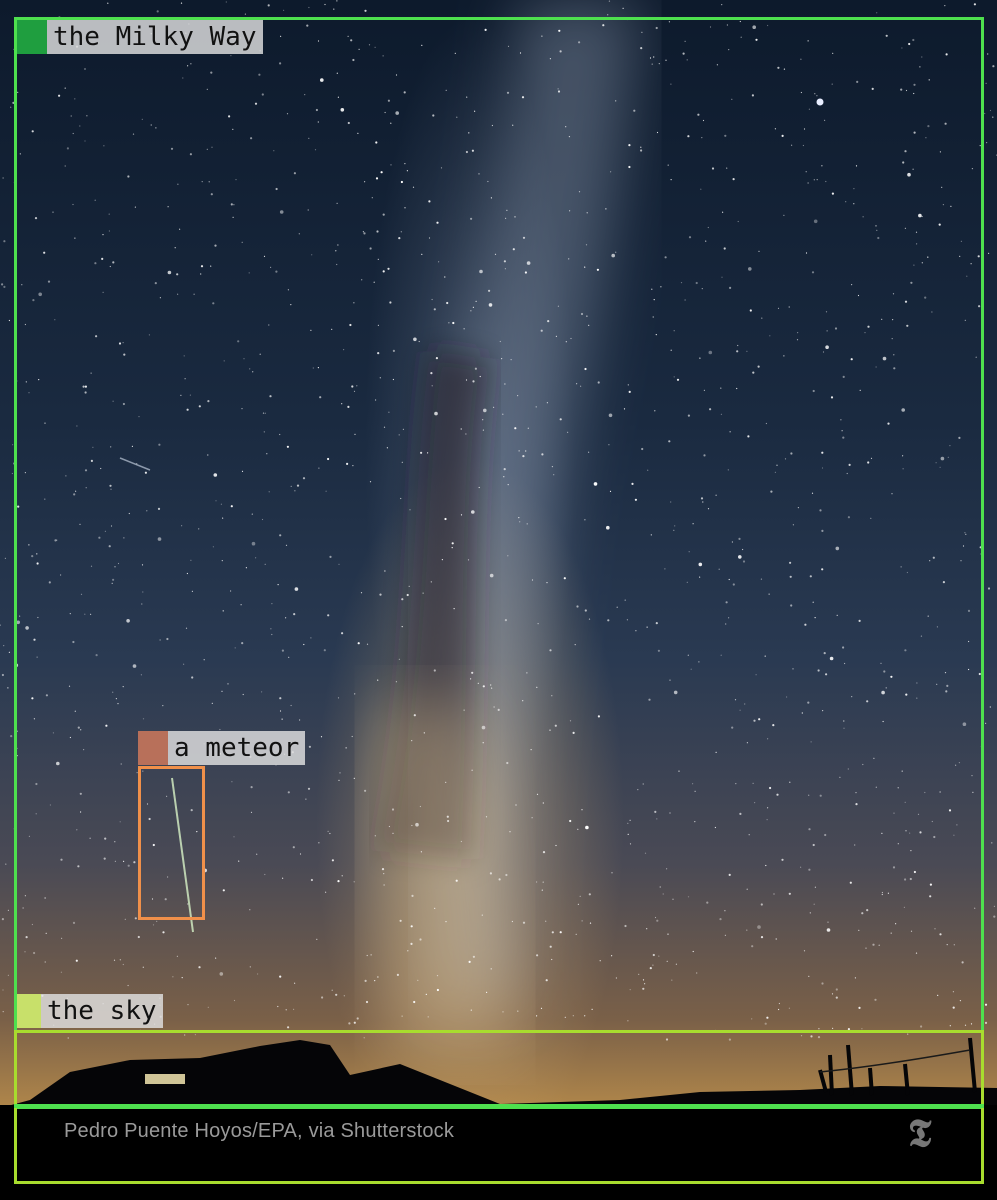 The width and height of the screenshot is (997, 1200). What do you see at coordinates (102, 1011) in the screenshot?
I see `sky-label: the sky` at bounding box center [102, 1011].